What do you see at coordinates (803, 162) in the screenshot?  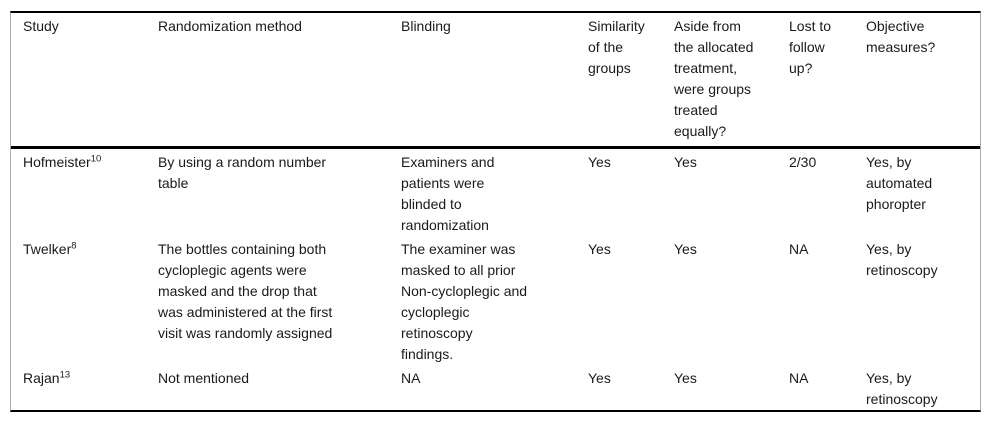 I see `cell-lost-to-follow-up: 2/30` at bounding box center [803, 162].